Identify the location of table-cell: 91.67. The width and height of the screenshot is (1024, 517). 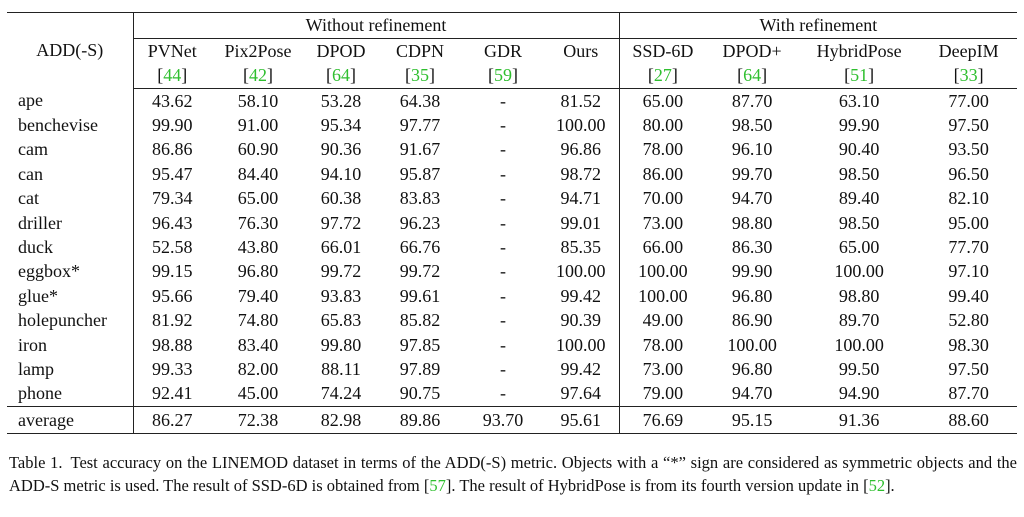
(420, 149).